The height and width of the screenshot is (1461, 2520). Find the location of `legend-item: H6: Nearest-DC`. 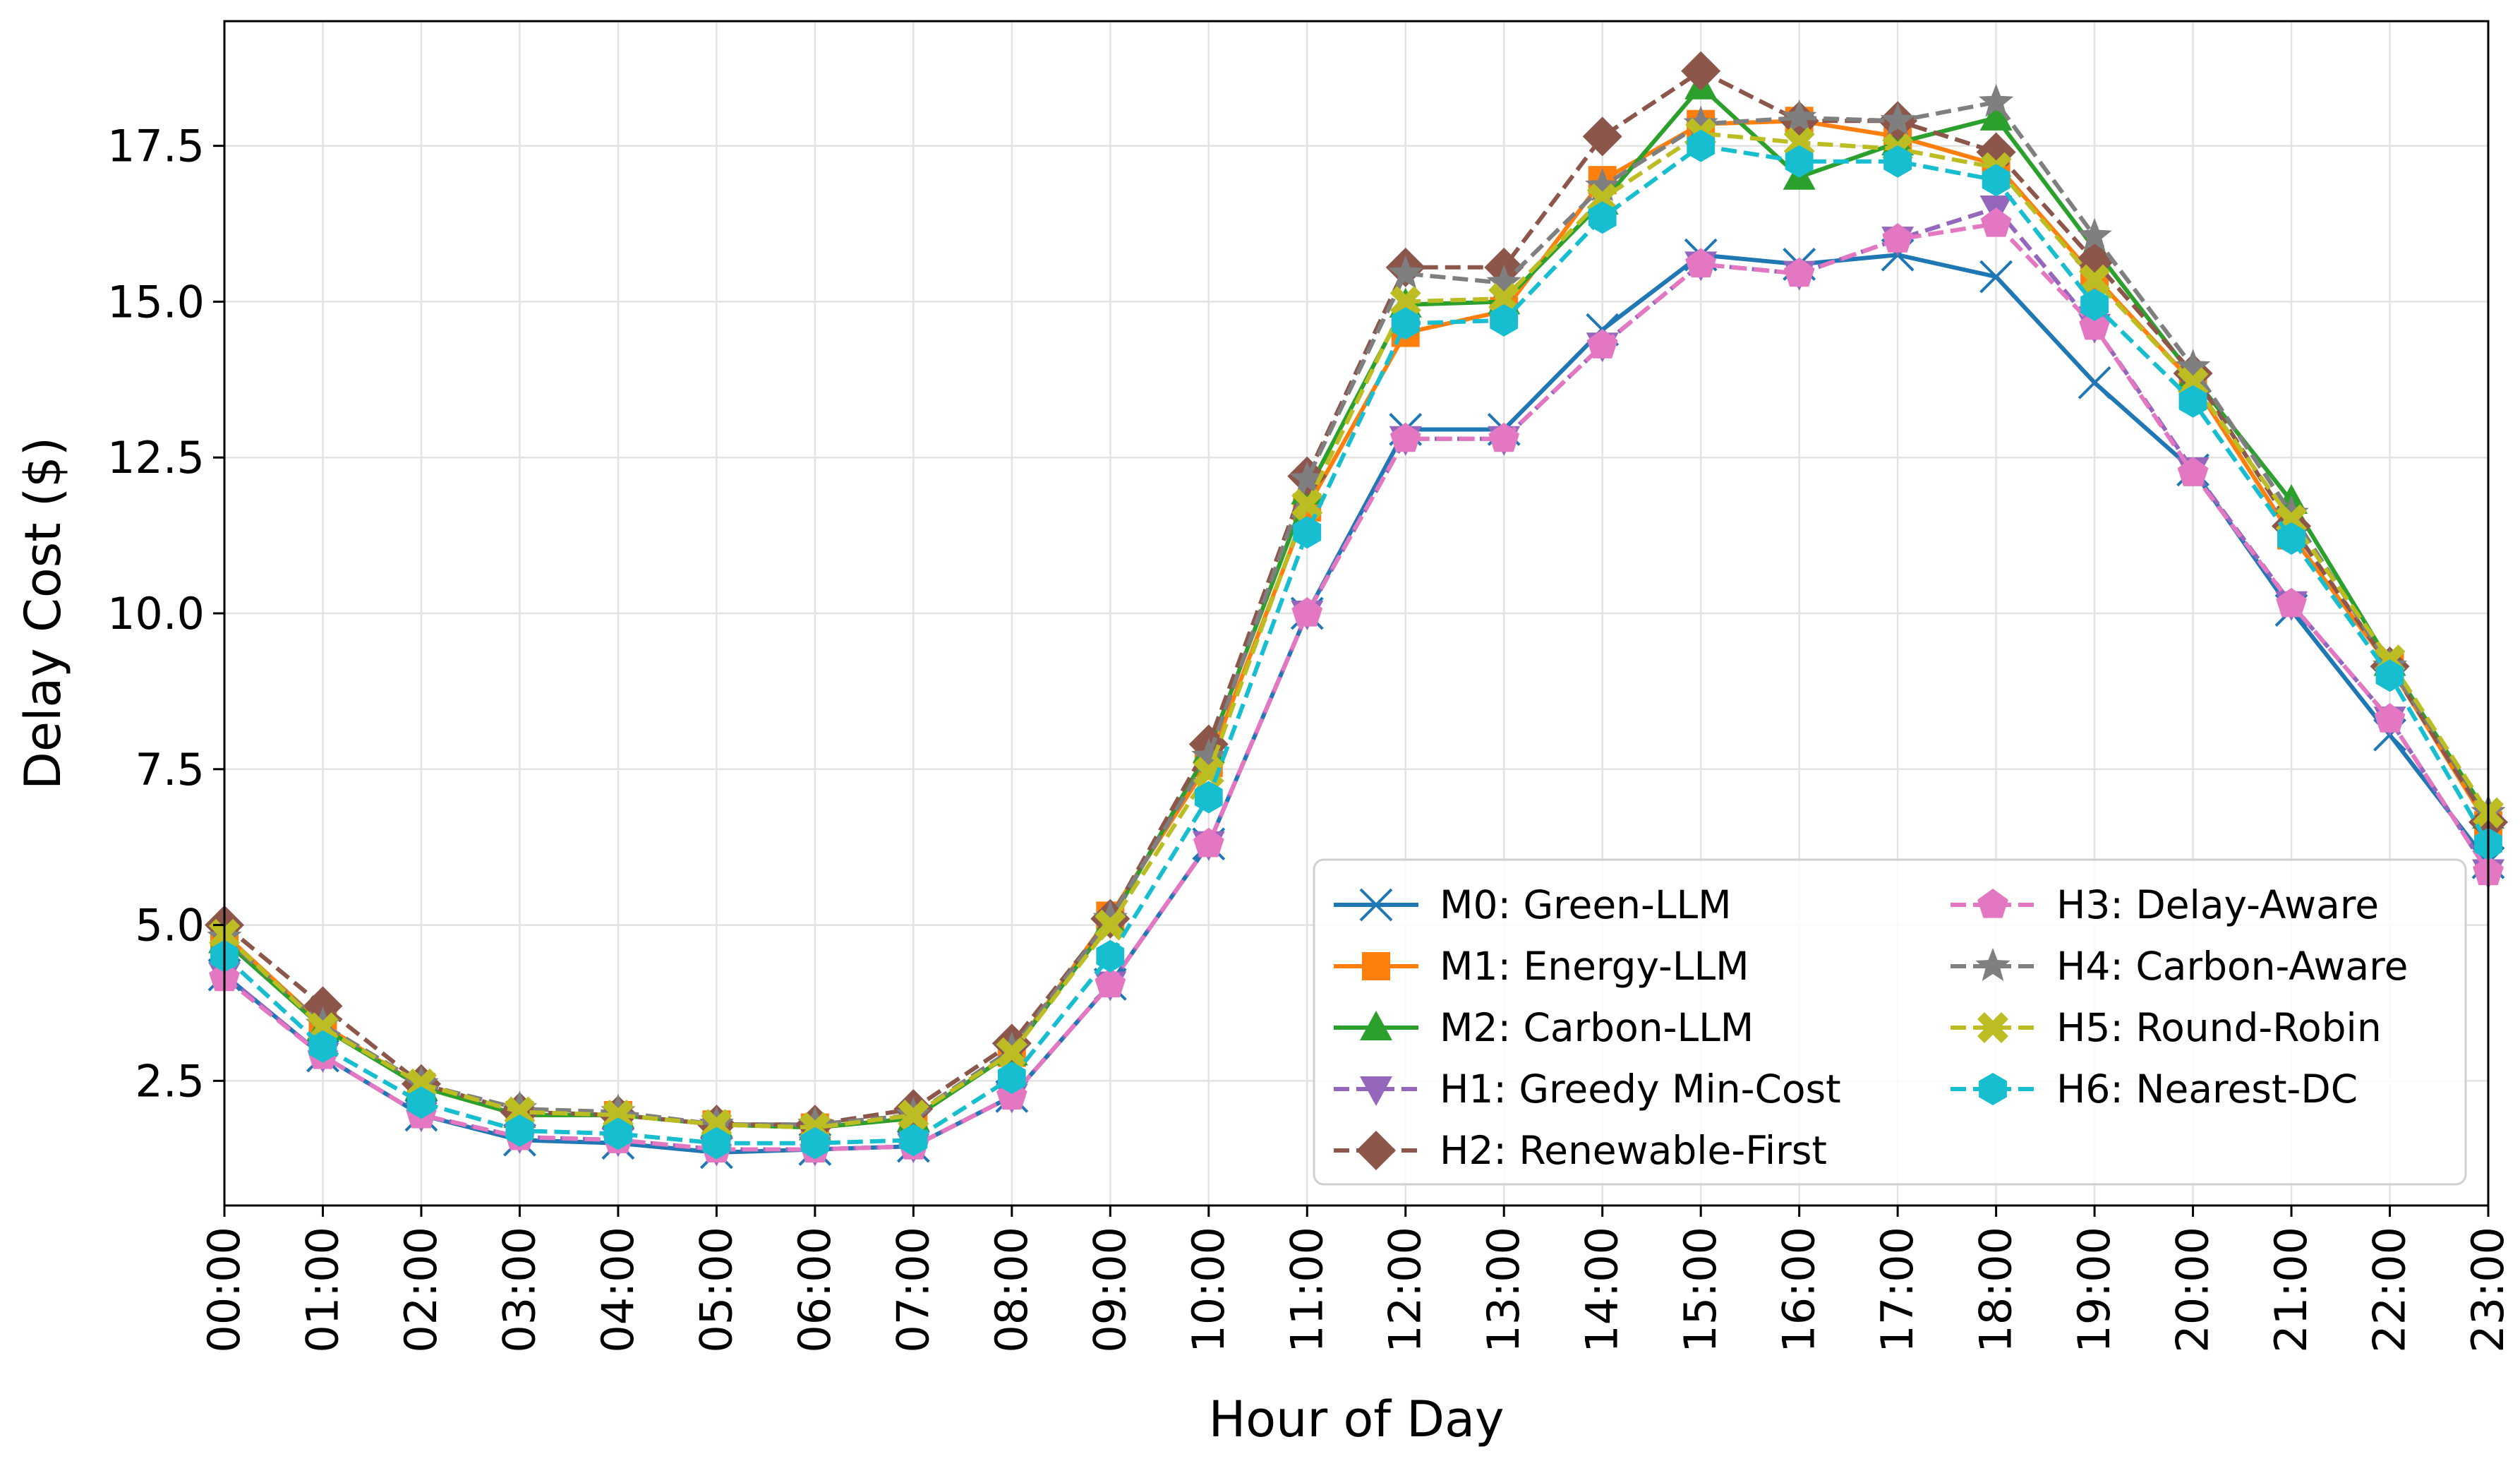

legend-item: H6: Nearest-DC is located at coordinates (2154, 1089).